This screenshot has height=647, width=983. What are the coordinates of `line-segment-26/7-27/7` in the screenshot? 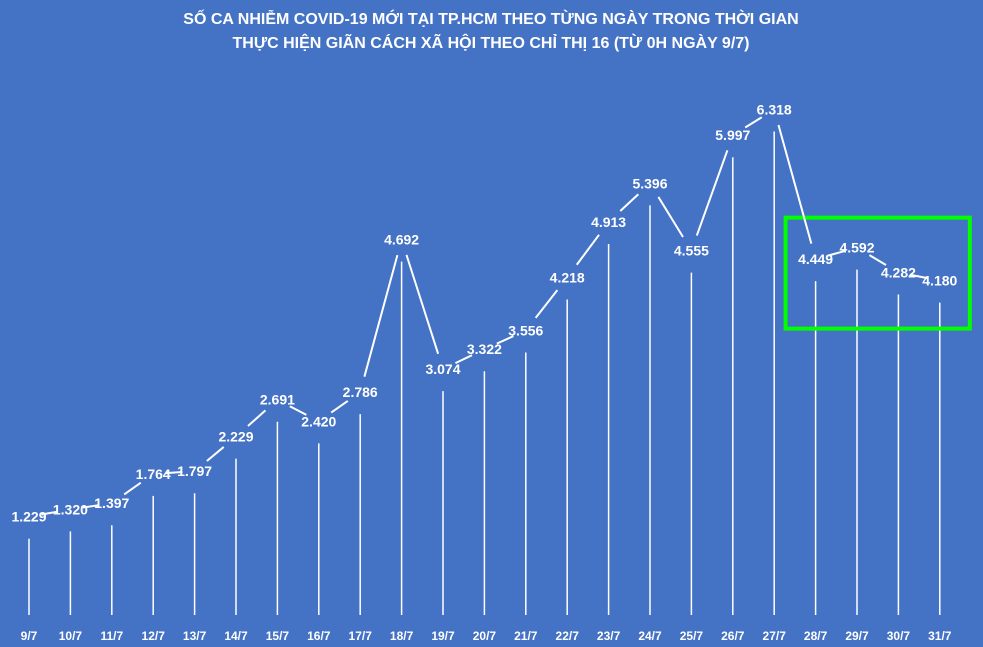 It's located at (753, 122).